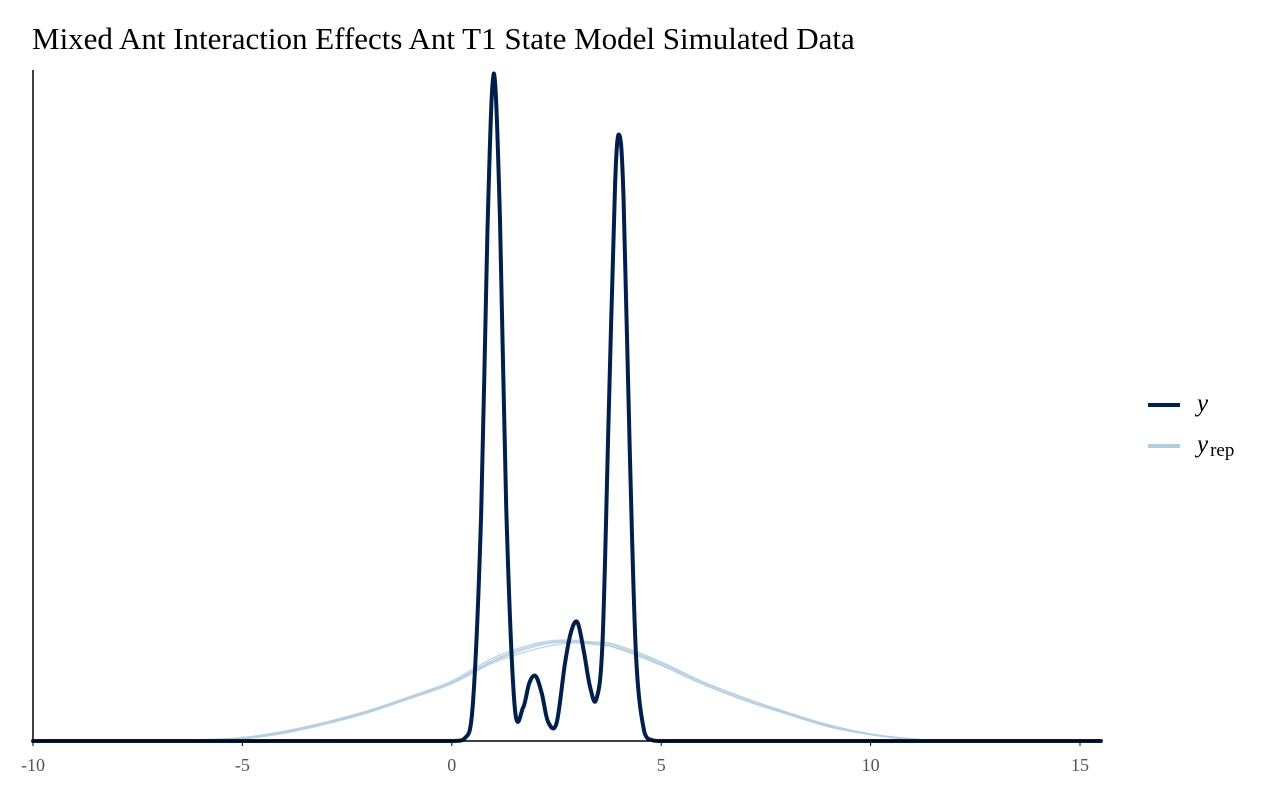 This screenshot has width=1286, height=790. What do you see at coordinates (1214, 446) in the screenshot?
I see `legend-yrep-label: y rep` at bounding box center [1214, 446].